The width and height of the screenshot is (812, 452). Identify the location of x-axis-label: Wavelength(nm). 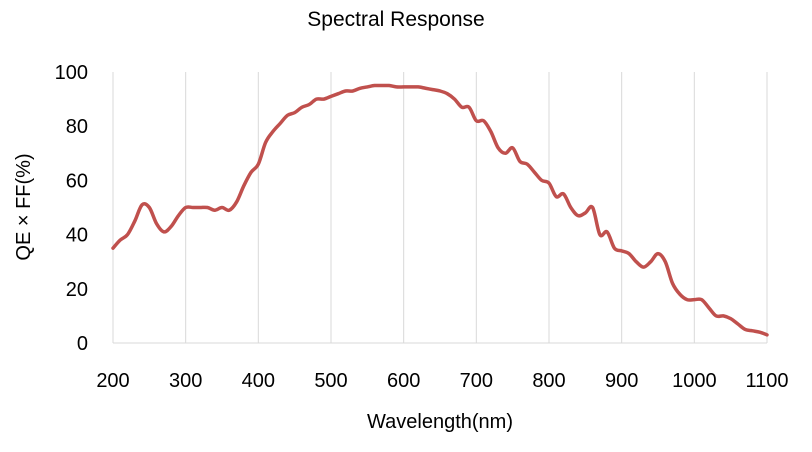
(440, 422).